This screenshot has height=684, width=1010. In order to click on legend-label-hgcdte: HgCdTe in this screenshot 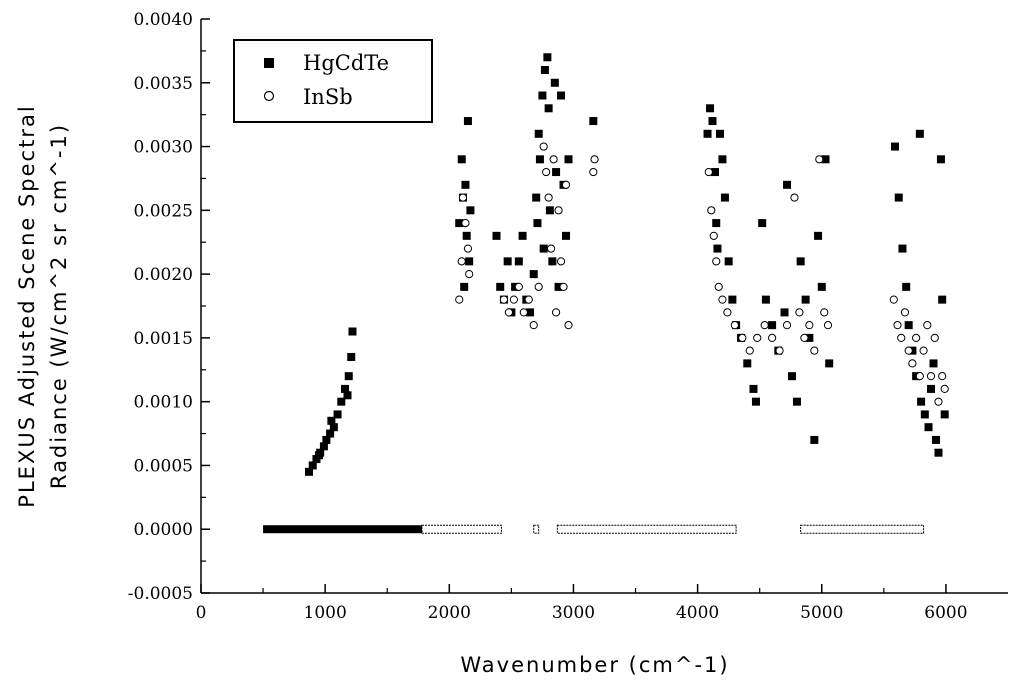, I will do `click(346, 63)`.